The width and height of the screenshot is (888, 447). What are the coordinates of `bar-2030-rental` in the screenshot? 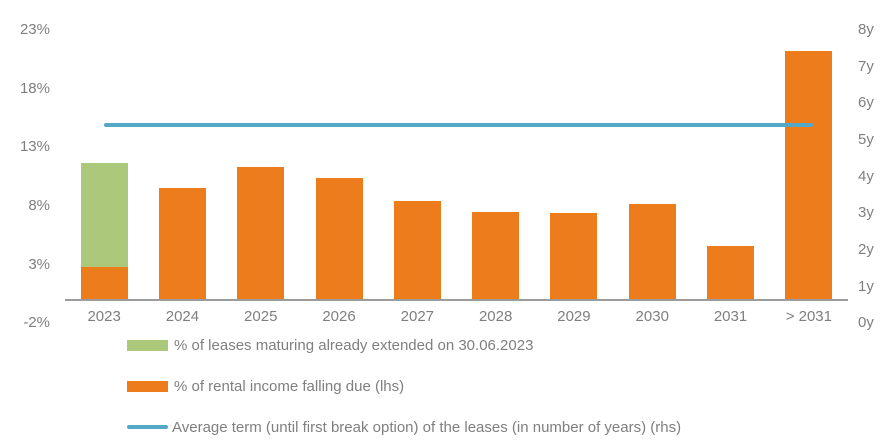 It's located at (652, 251).